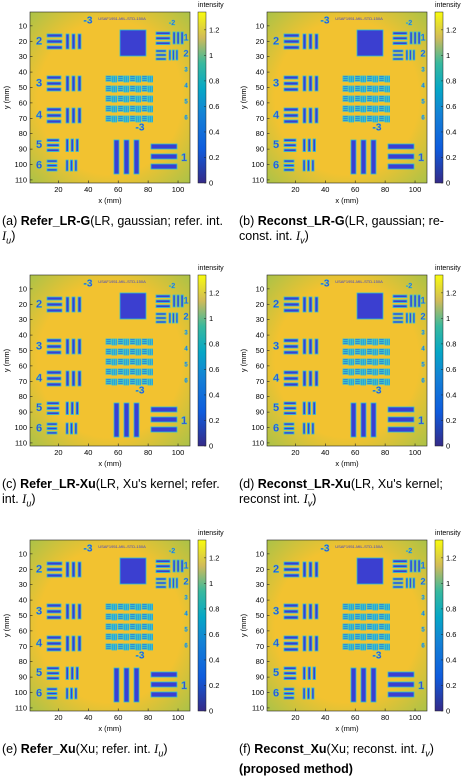  What do you see at coordinates (58, 484) in the screenshot?
I see `caption-name: Refer_LR-Xu` at bounding box center [58, 484].